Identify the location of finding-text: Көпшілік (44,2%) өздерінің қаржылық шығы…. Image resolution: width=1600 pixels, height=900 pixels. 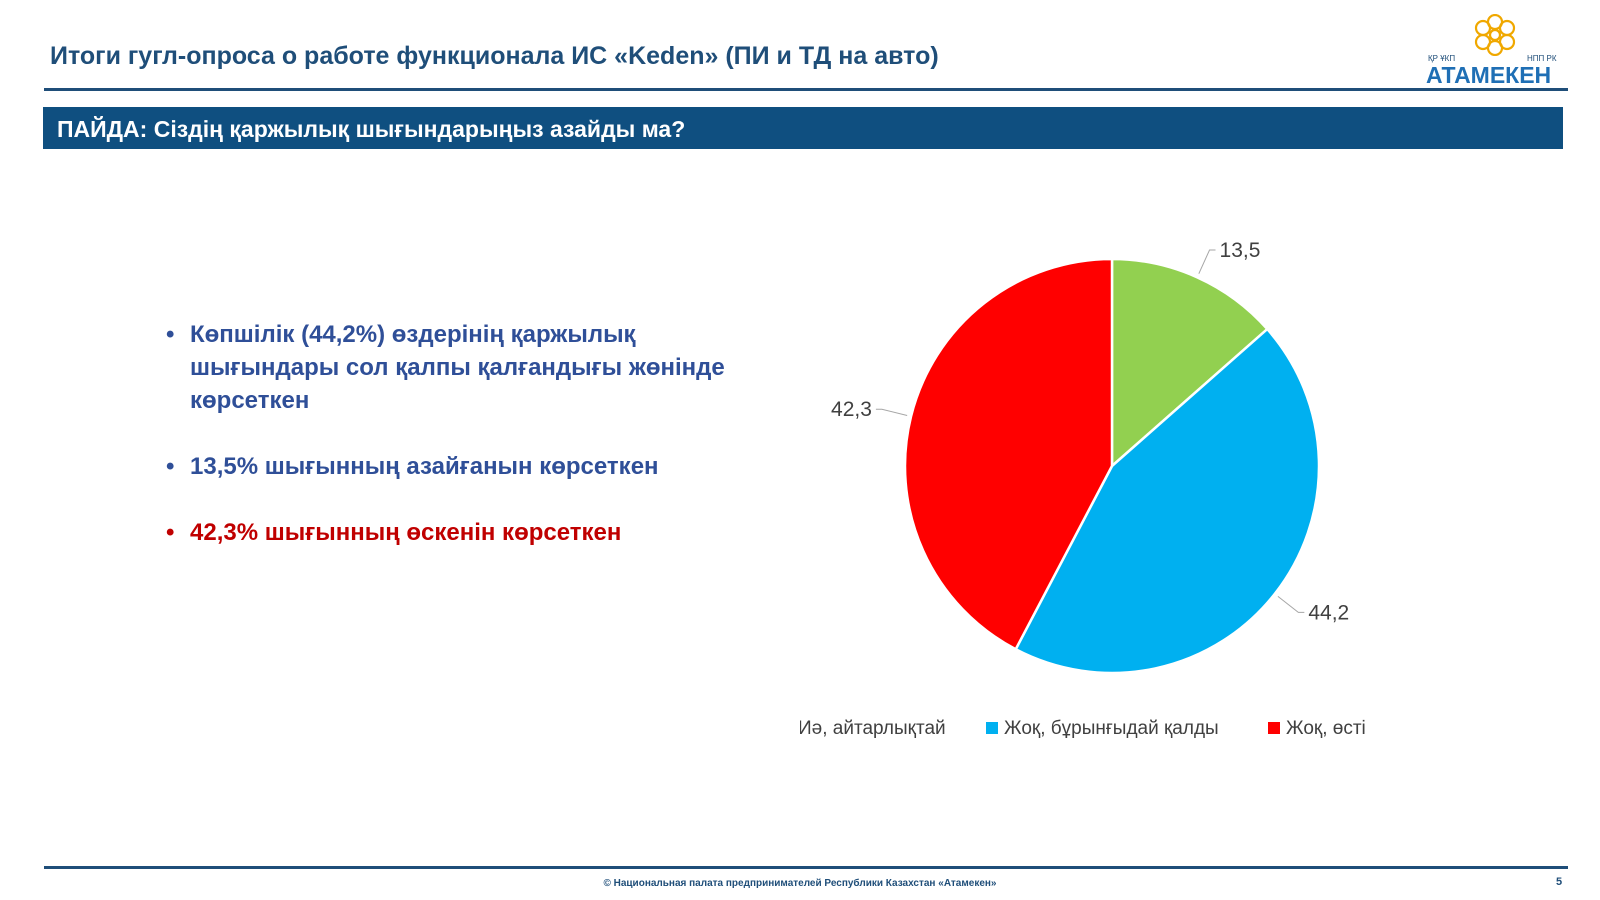
(457, 367).